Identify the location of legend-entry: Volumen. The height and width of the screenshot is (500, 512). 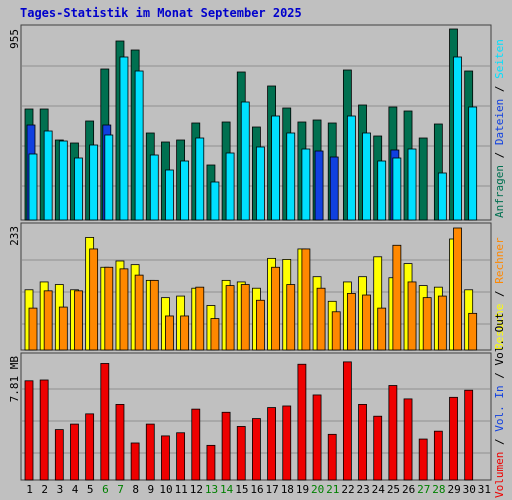
(499, 475).